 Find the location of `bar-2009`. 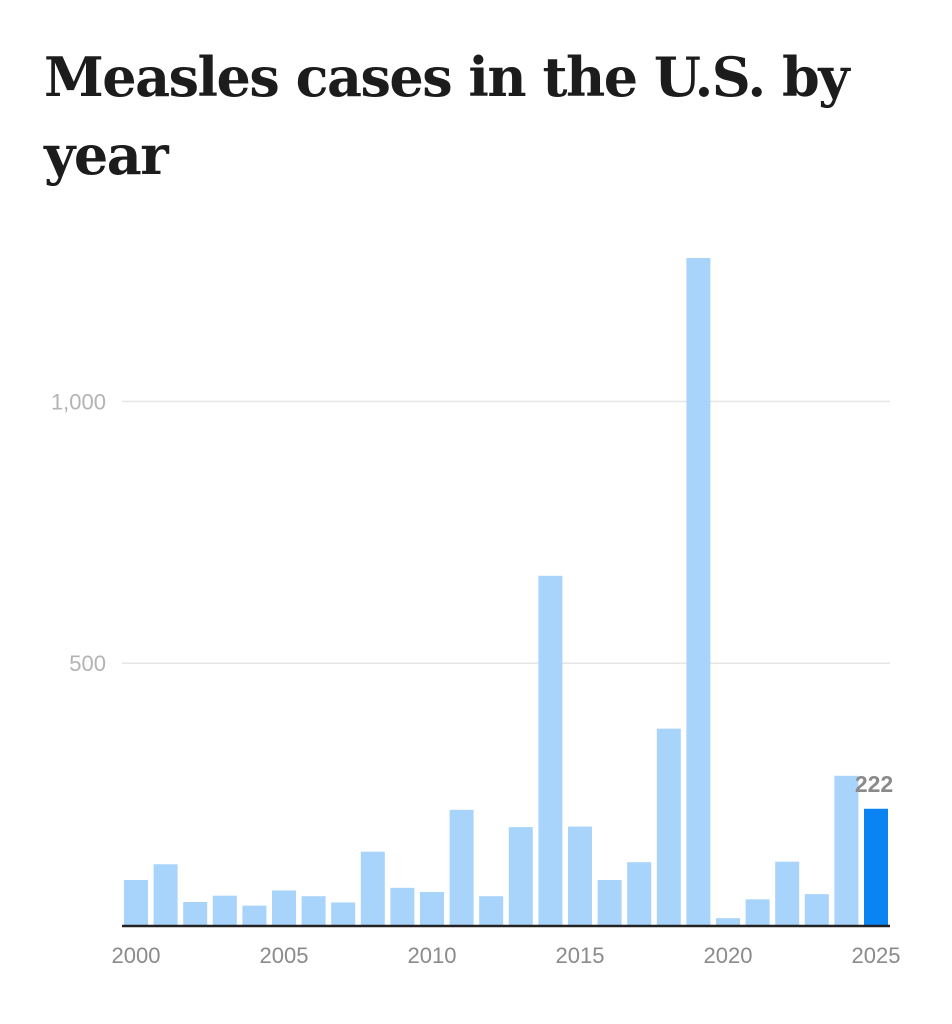

bar-2009 is located at coordinates (402, 906).